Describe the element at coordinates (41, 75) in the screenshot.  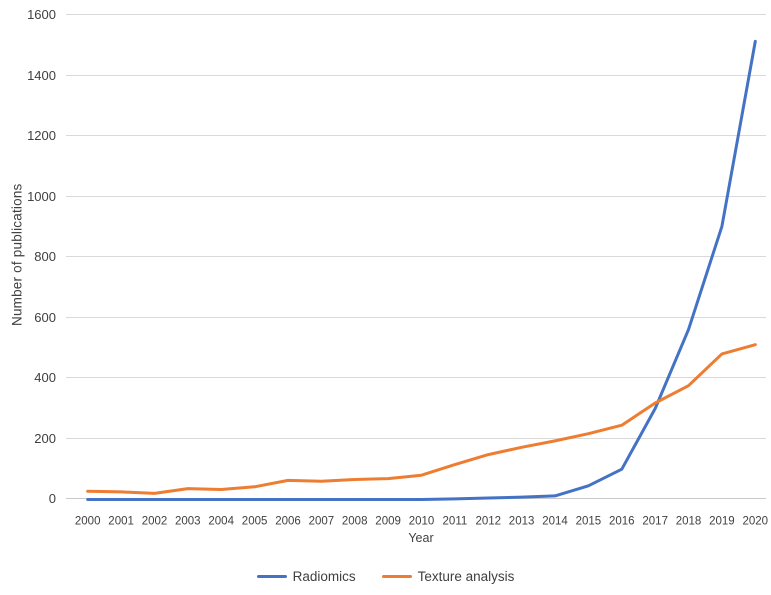
I see `y-tick-label: 1400` at that location.